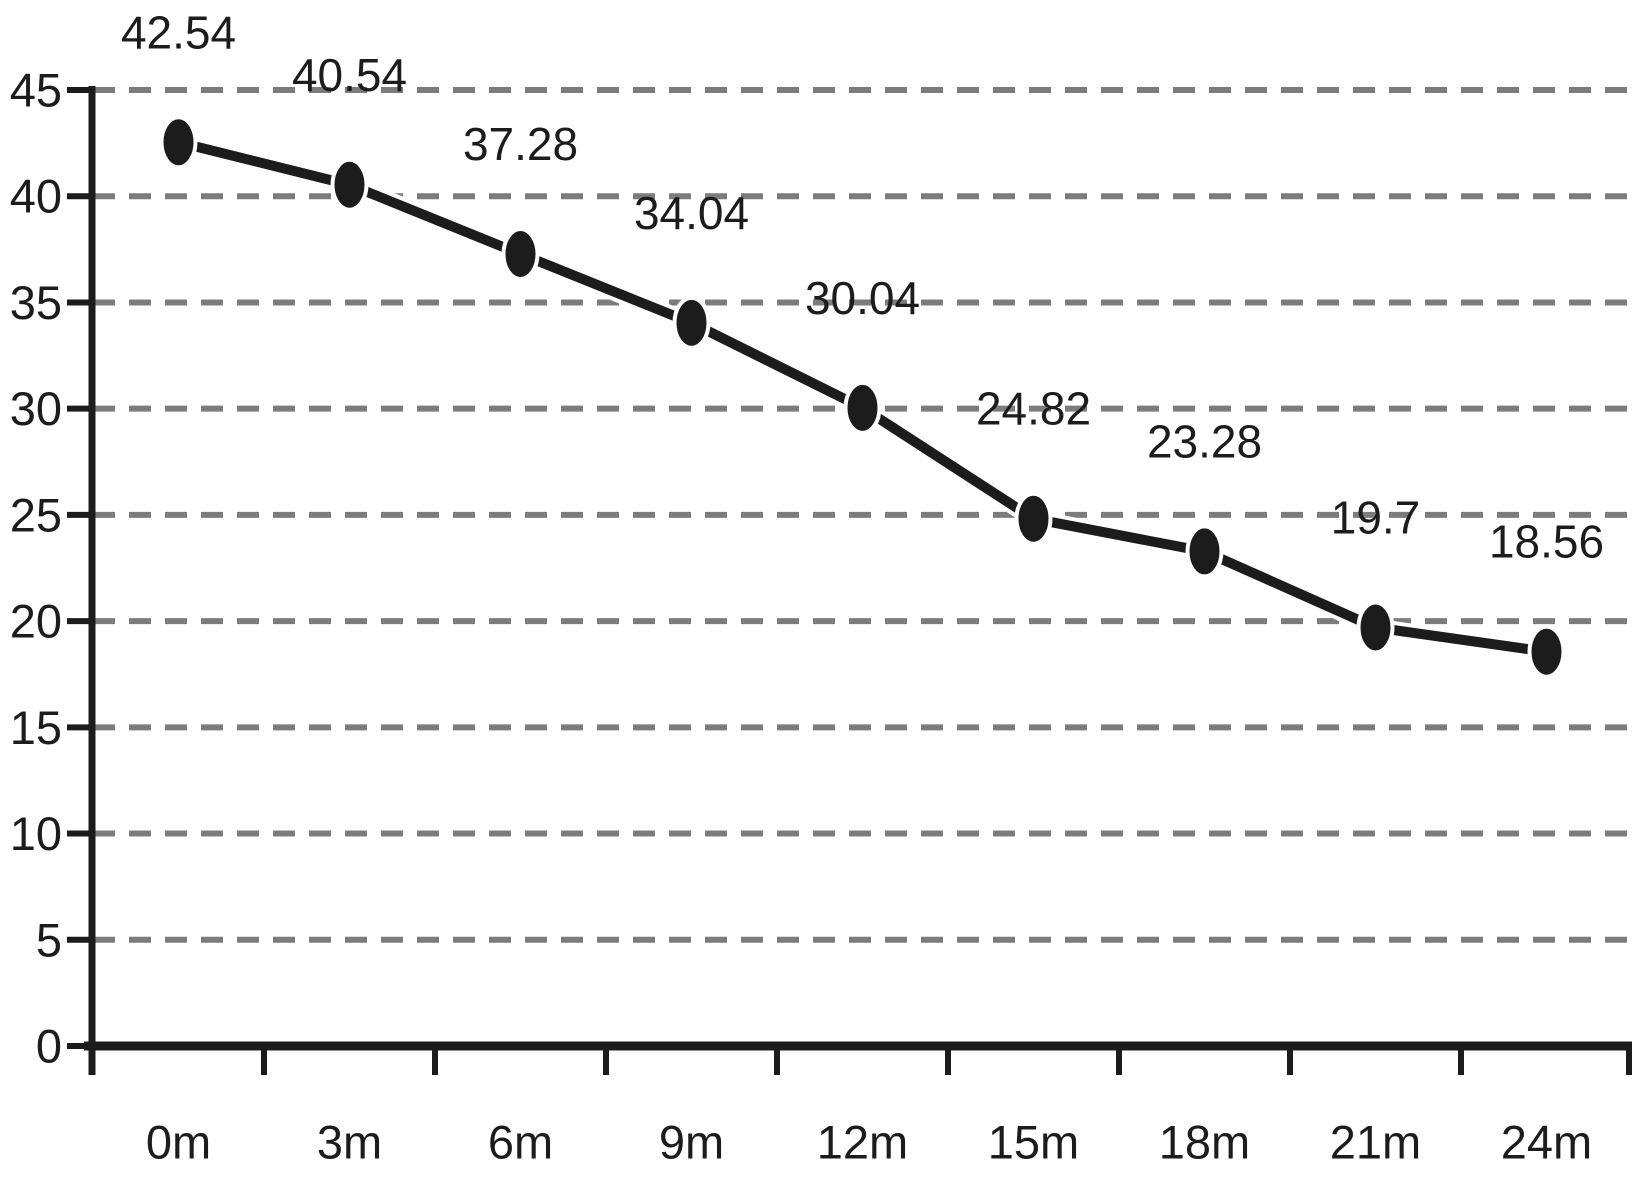  Describe the element at coordinates (520, 144) in the screenshot. I see `data-label-6m: 37.28` at that location.